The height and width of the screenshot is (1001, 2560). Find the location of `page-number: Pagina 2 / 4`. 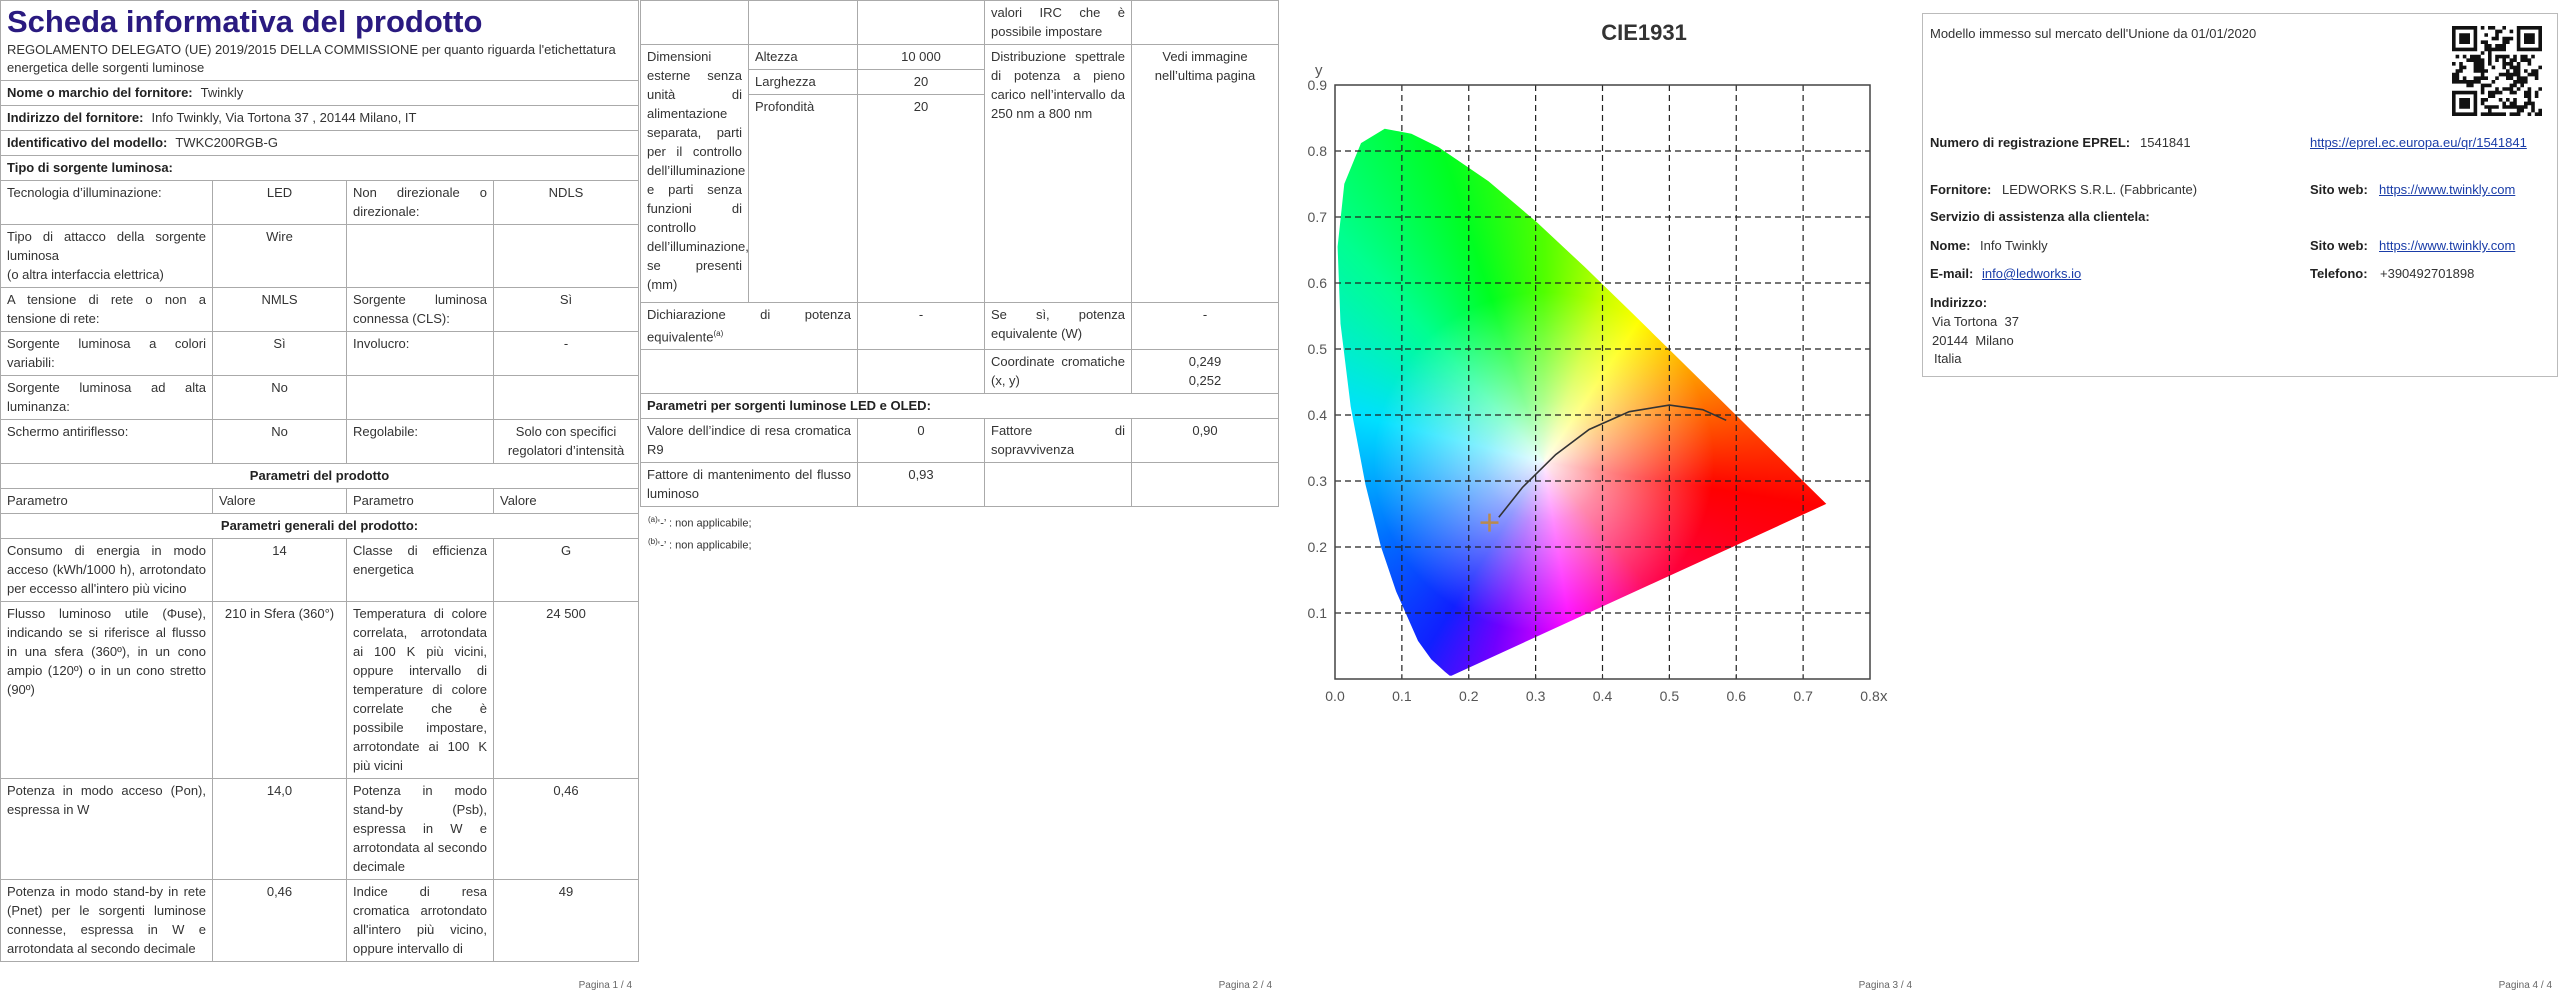

page-number: Pagina 2 / 4 is located at coordinates (1245, 985).